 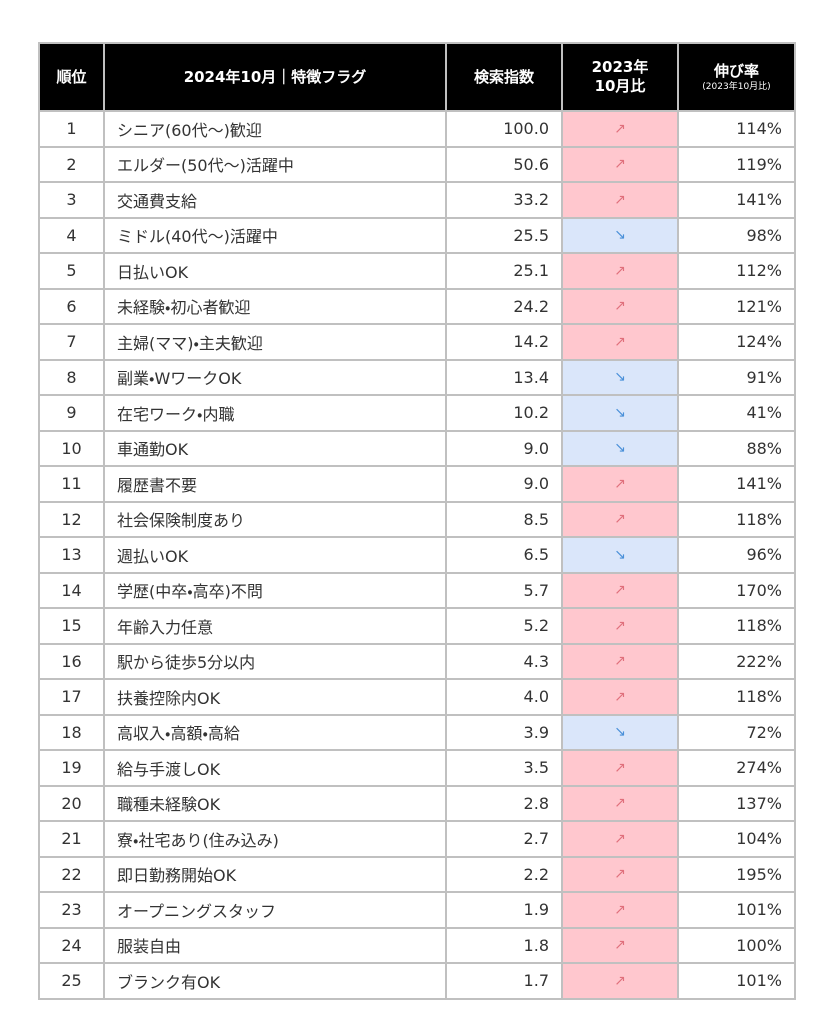 I want to click on cell-name: 車通勤OK, so click(x=275, y=448).